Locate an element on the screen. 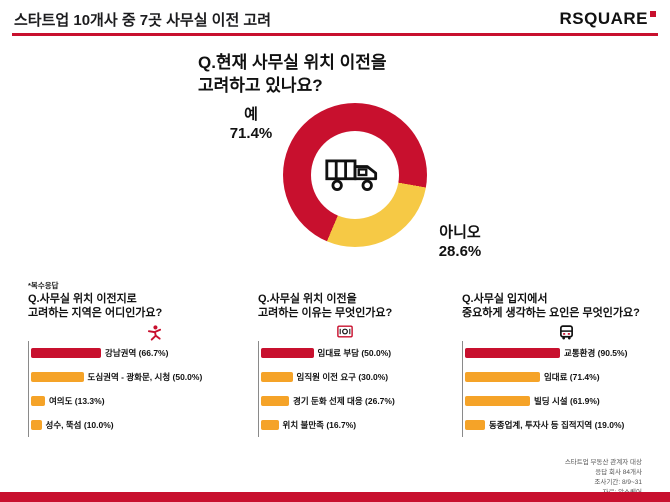 This screenshot has height=502, width=670. rsquare-logo: RSQUARE is located at coordinates (607, 19).